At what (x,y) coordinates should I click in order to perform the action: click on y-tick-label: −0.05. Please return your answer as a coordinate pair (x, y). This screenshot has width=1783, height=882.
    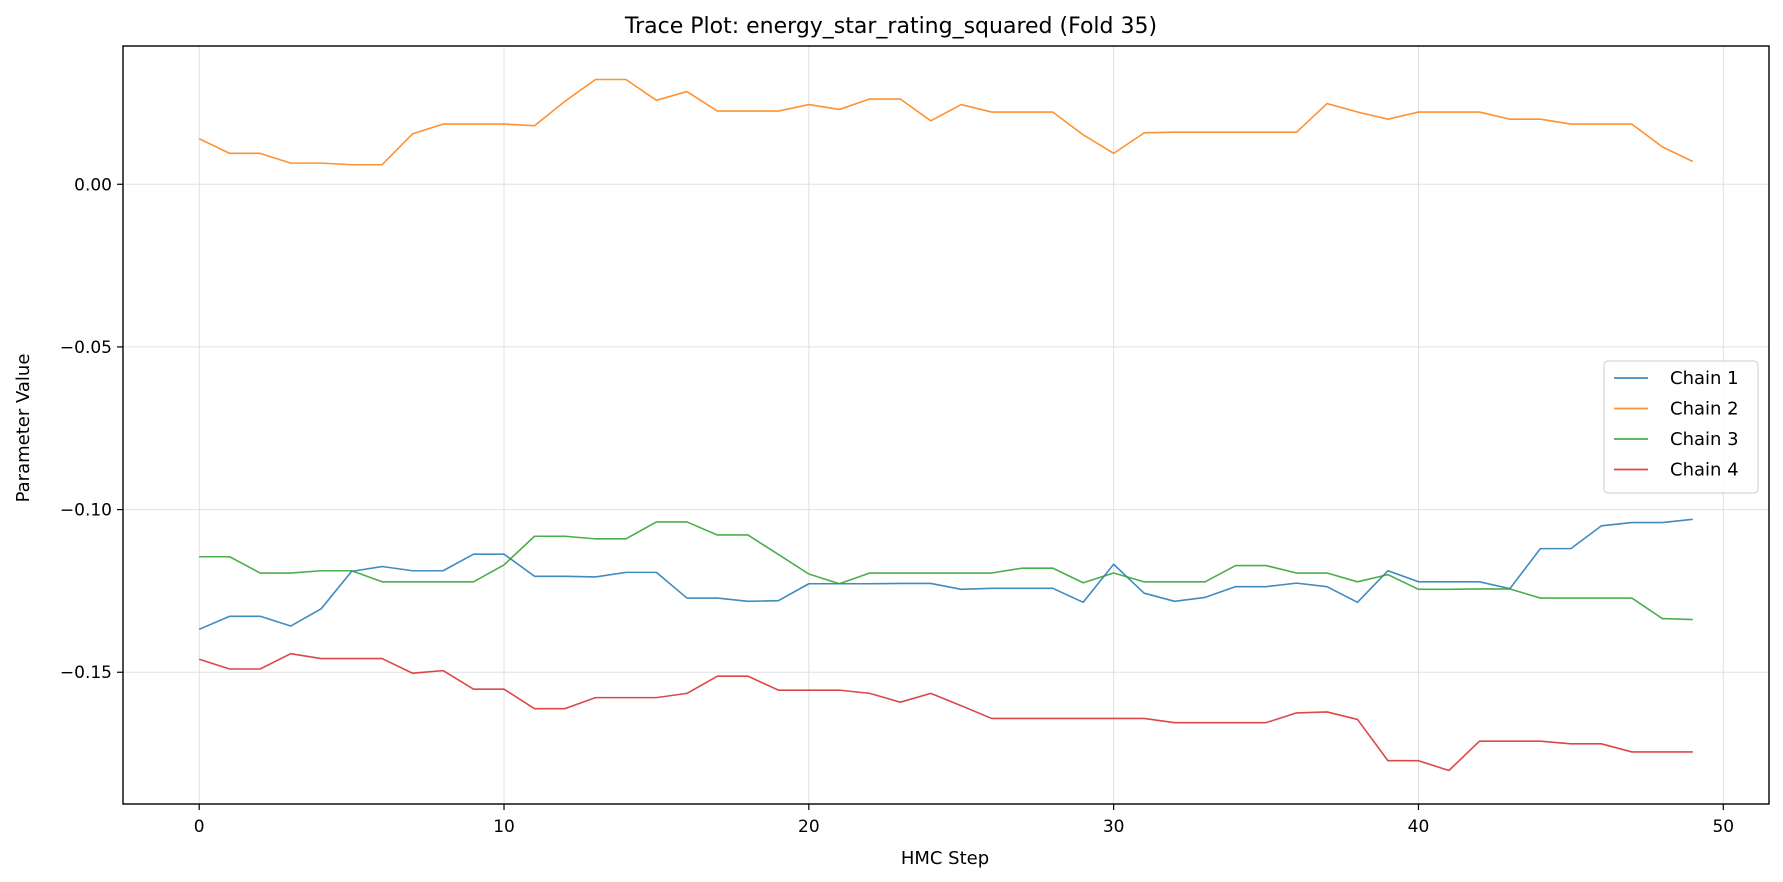
    Looking at the image, I should click on (86, 348).